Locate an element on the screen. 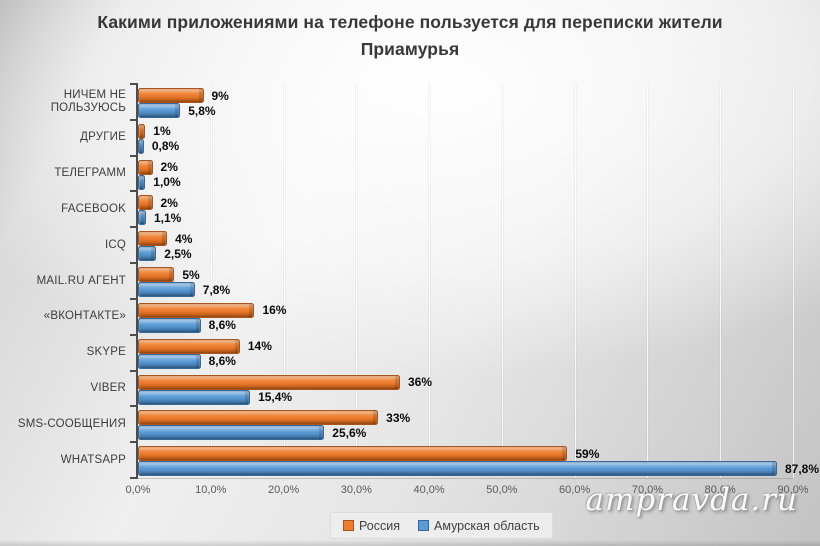 The image size is (820, 546). x-axis-tick-label: 30,0% is located at coordinates (356, 490).